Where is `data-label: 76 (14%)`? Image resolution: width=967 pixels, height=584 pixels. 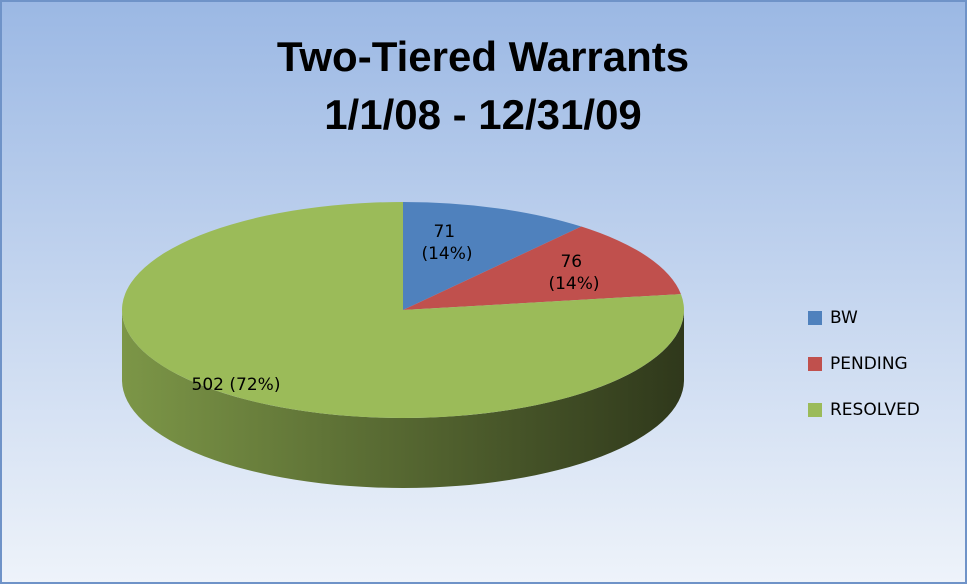
data-label: 76 (14%) is located at coordinates (573, 273).